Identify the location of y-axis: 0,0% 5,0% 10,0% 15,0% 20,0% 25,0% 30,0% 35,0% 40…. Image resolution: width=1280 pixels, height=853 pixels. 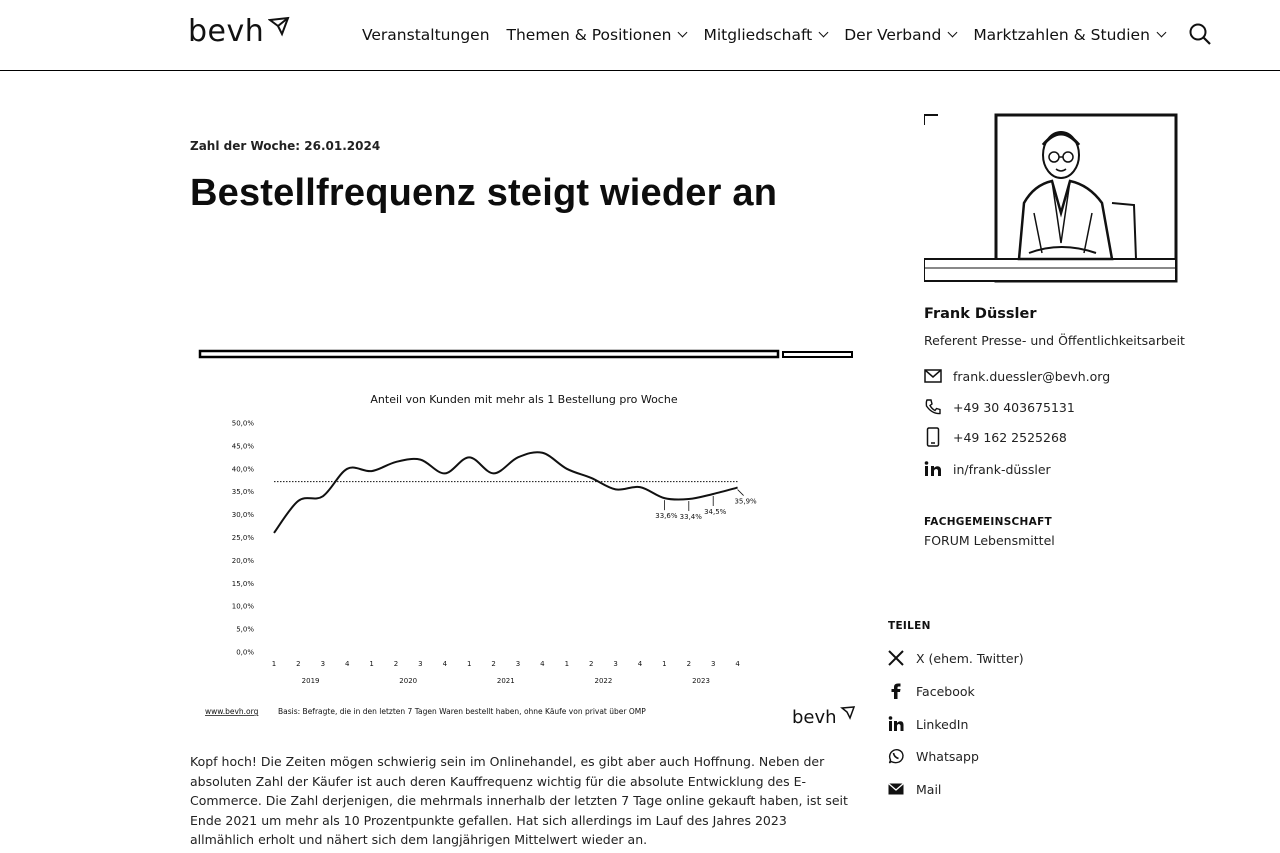
(243, 538).